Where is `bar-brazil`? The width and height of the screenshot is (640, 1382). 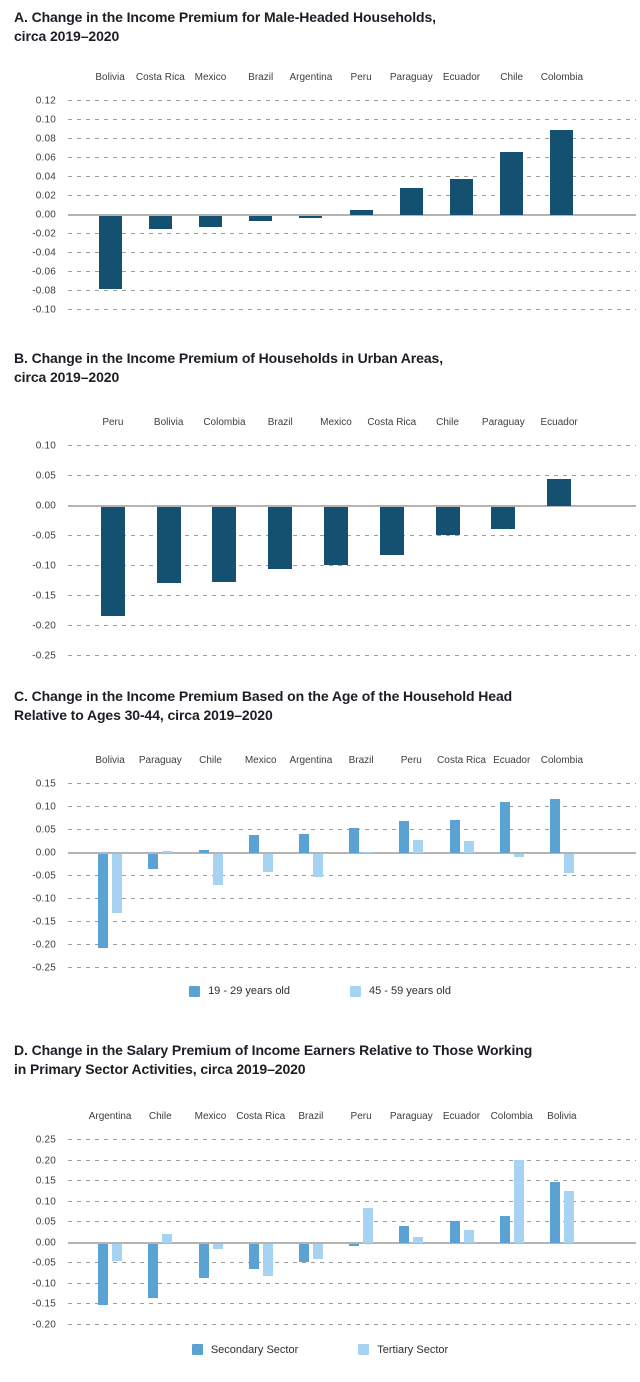 bar-brazil is located at coordinates (280, 538).